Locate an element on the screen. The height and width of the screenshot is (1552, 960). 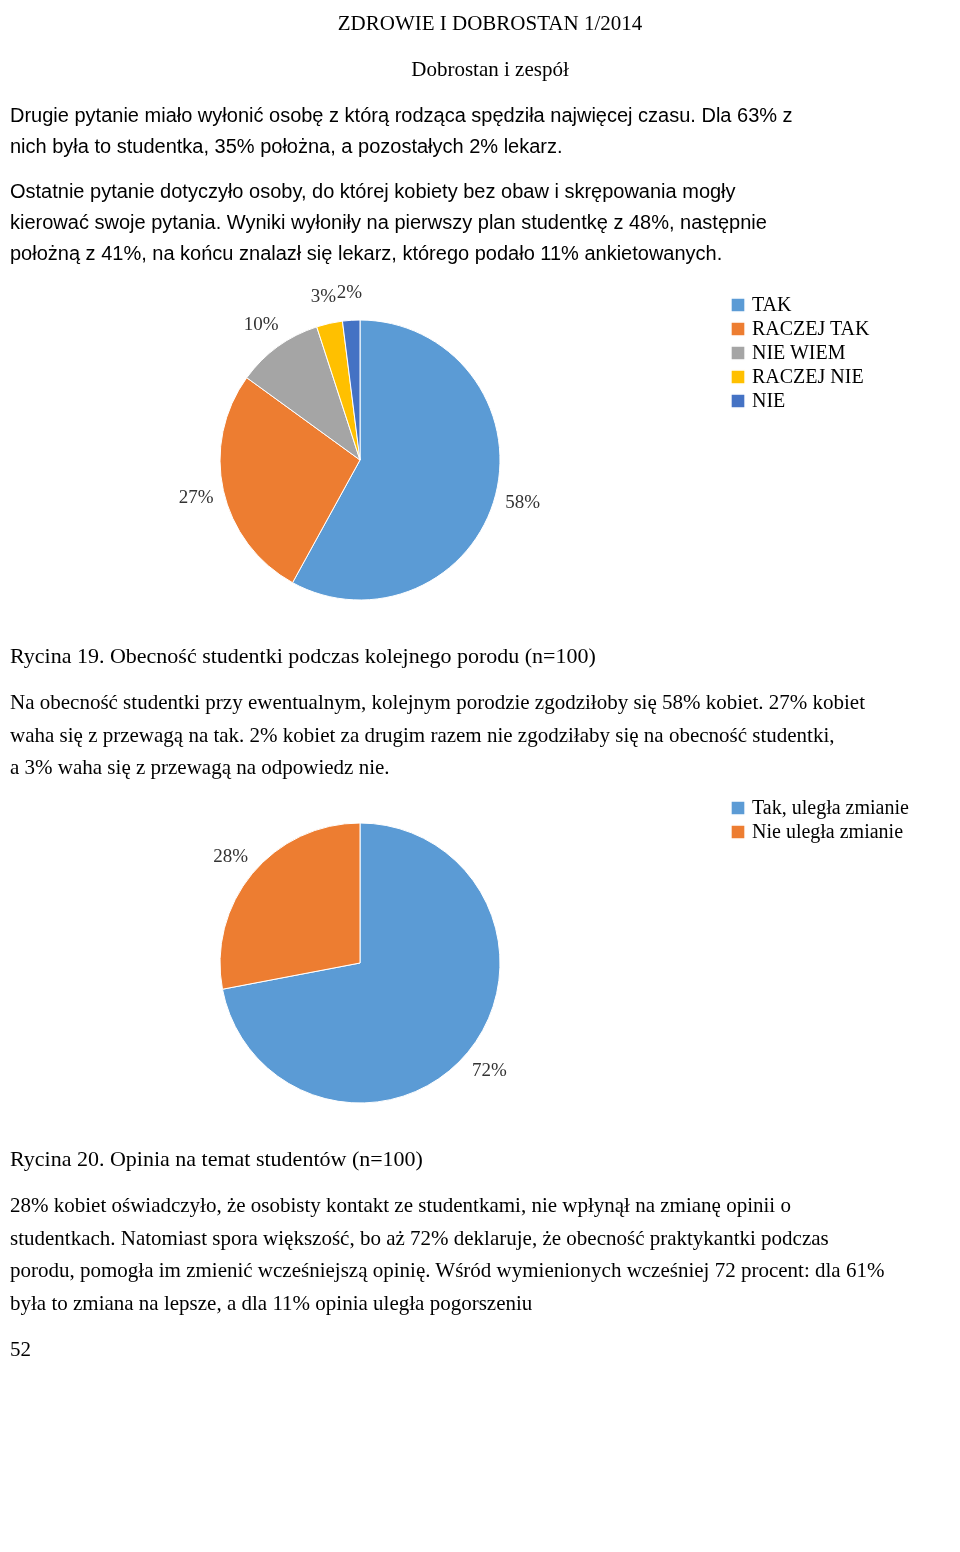
data-label: 27% is located at coordinates (196, 496).